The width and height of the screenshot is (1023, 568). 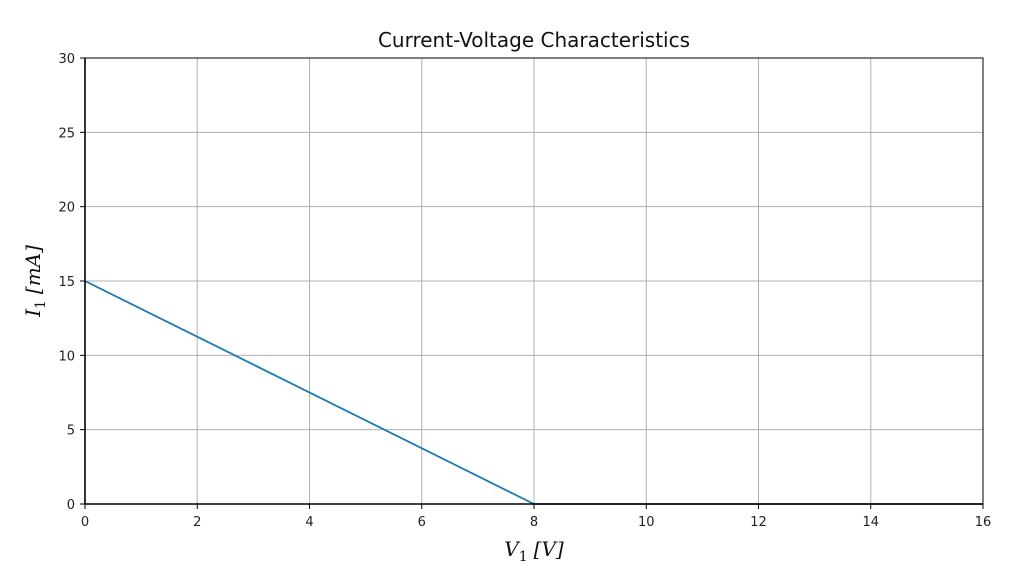 I want to click on y-axis-label-sub: 1, so click(x=41, y=304).